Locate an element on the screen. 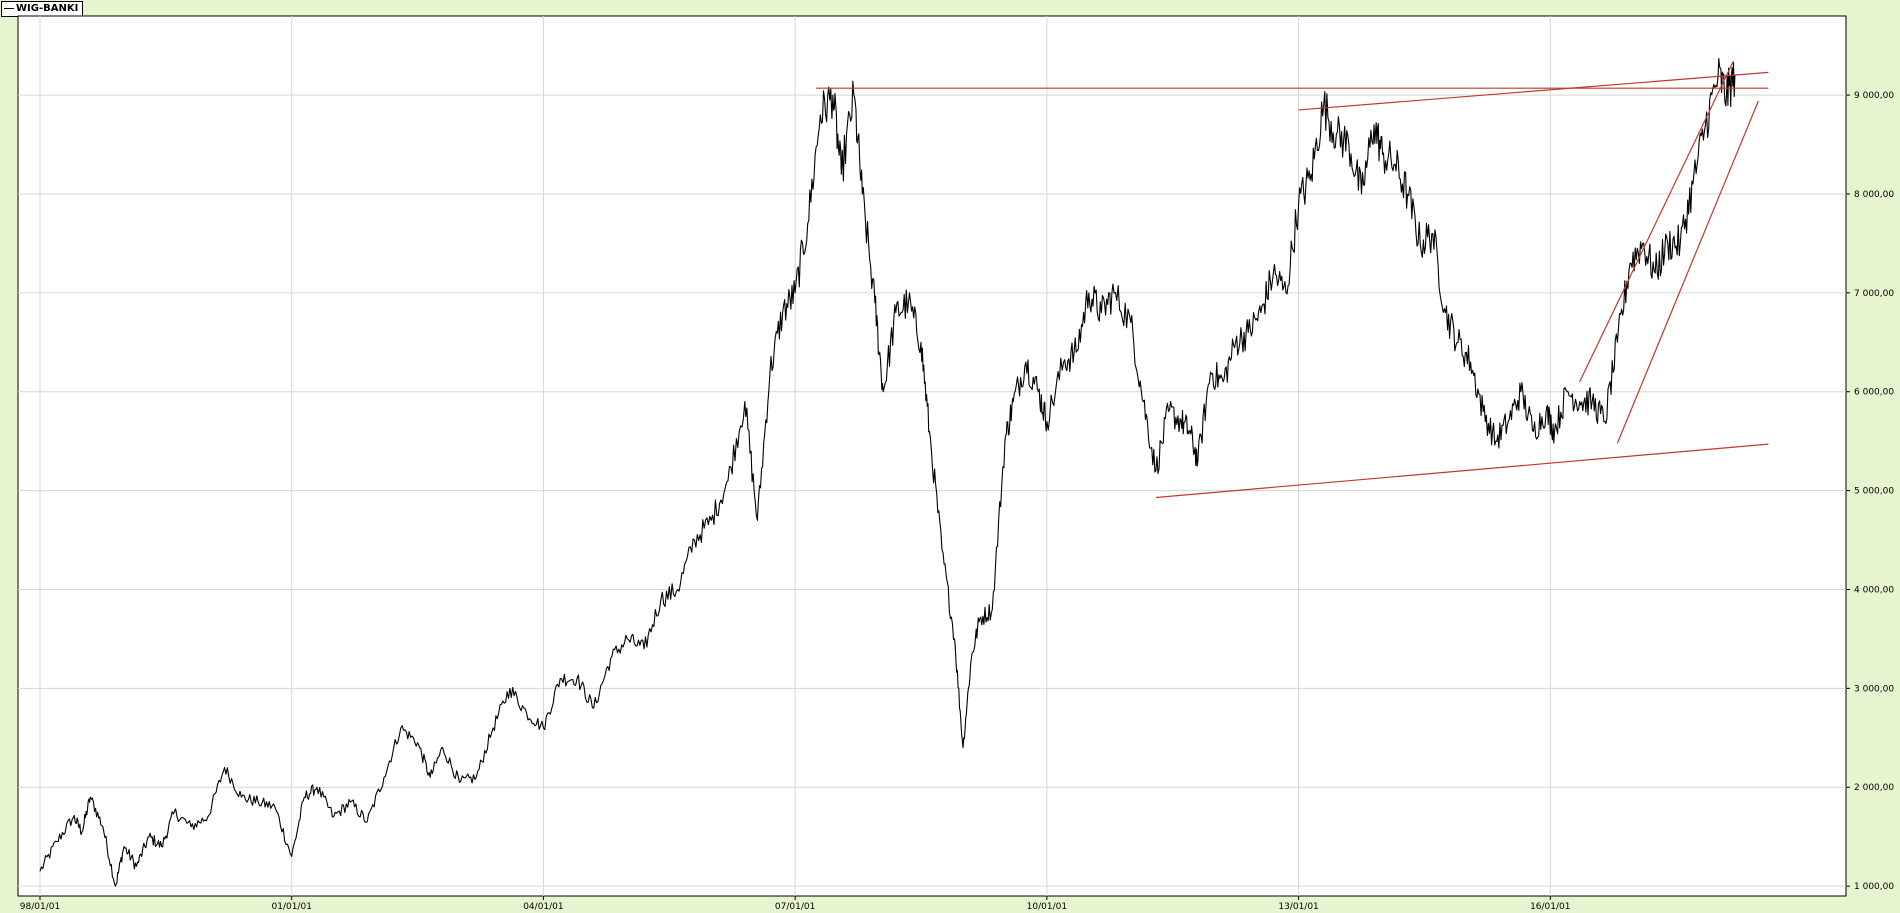 This screenshot has height=913, width=1900. legend-label: WIG-BANKI is located at coordinates (47, 8).